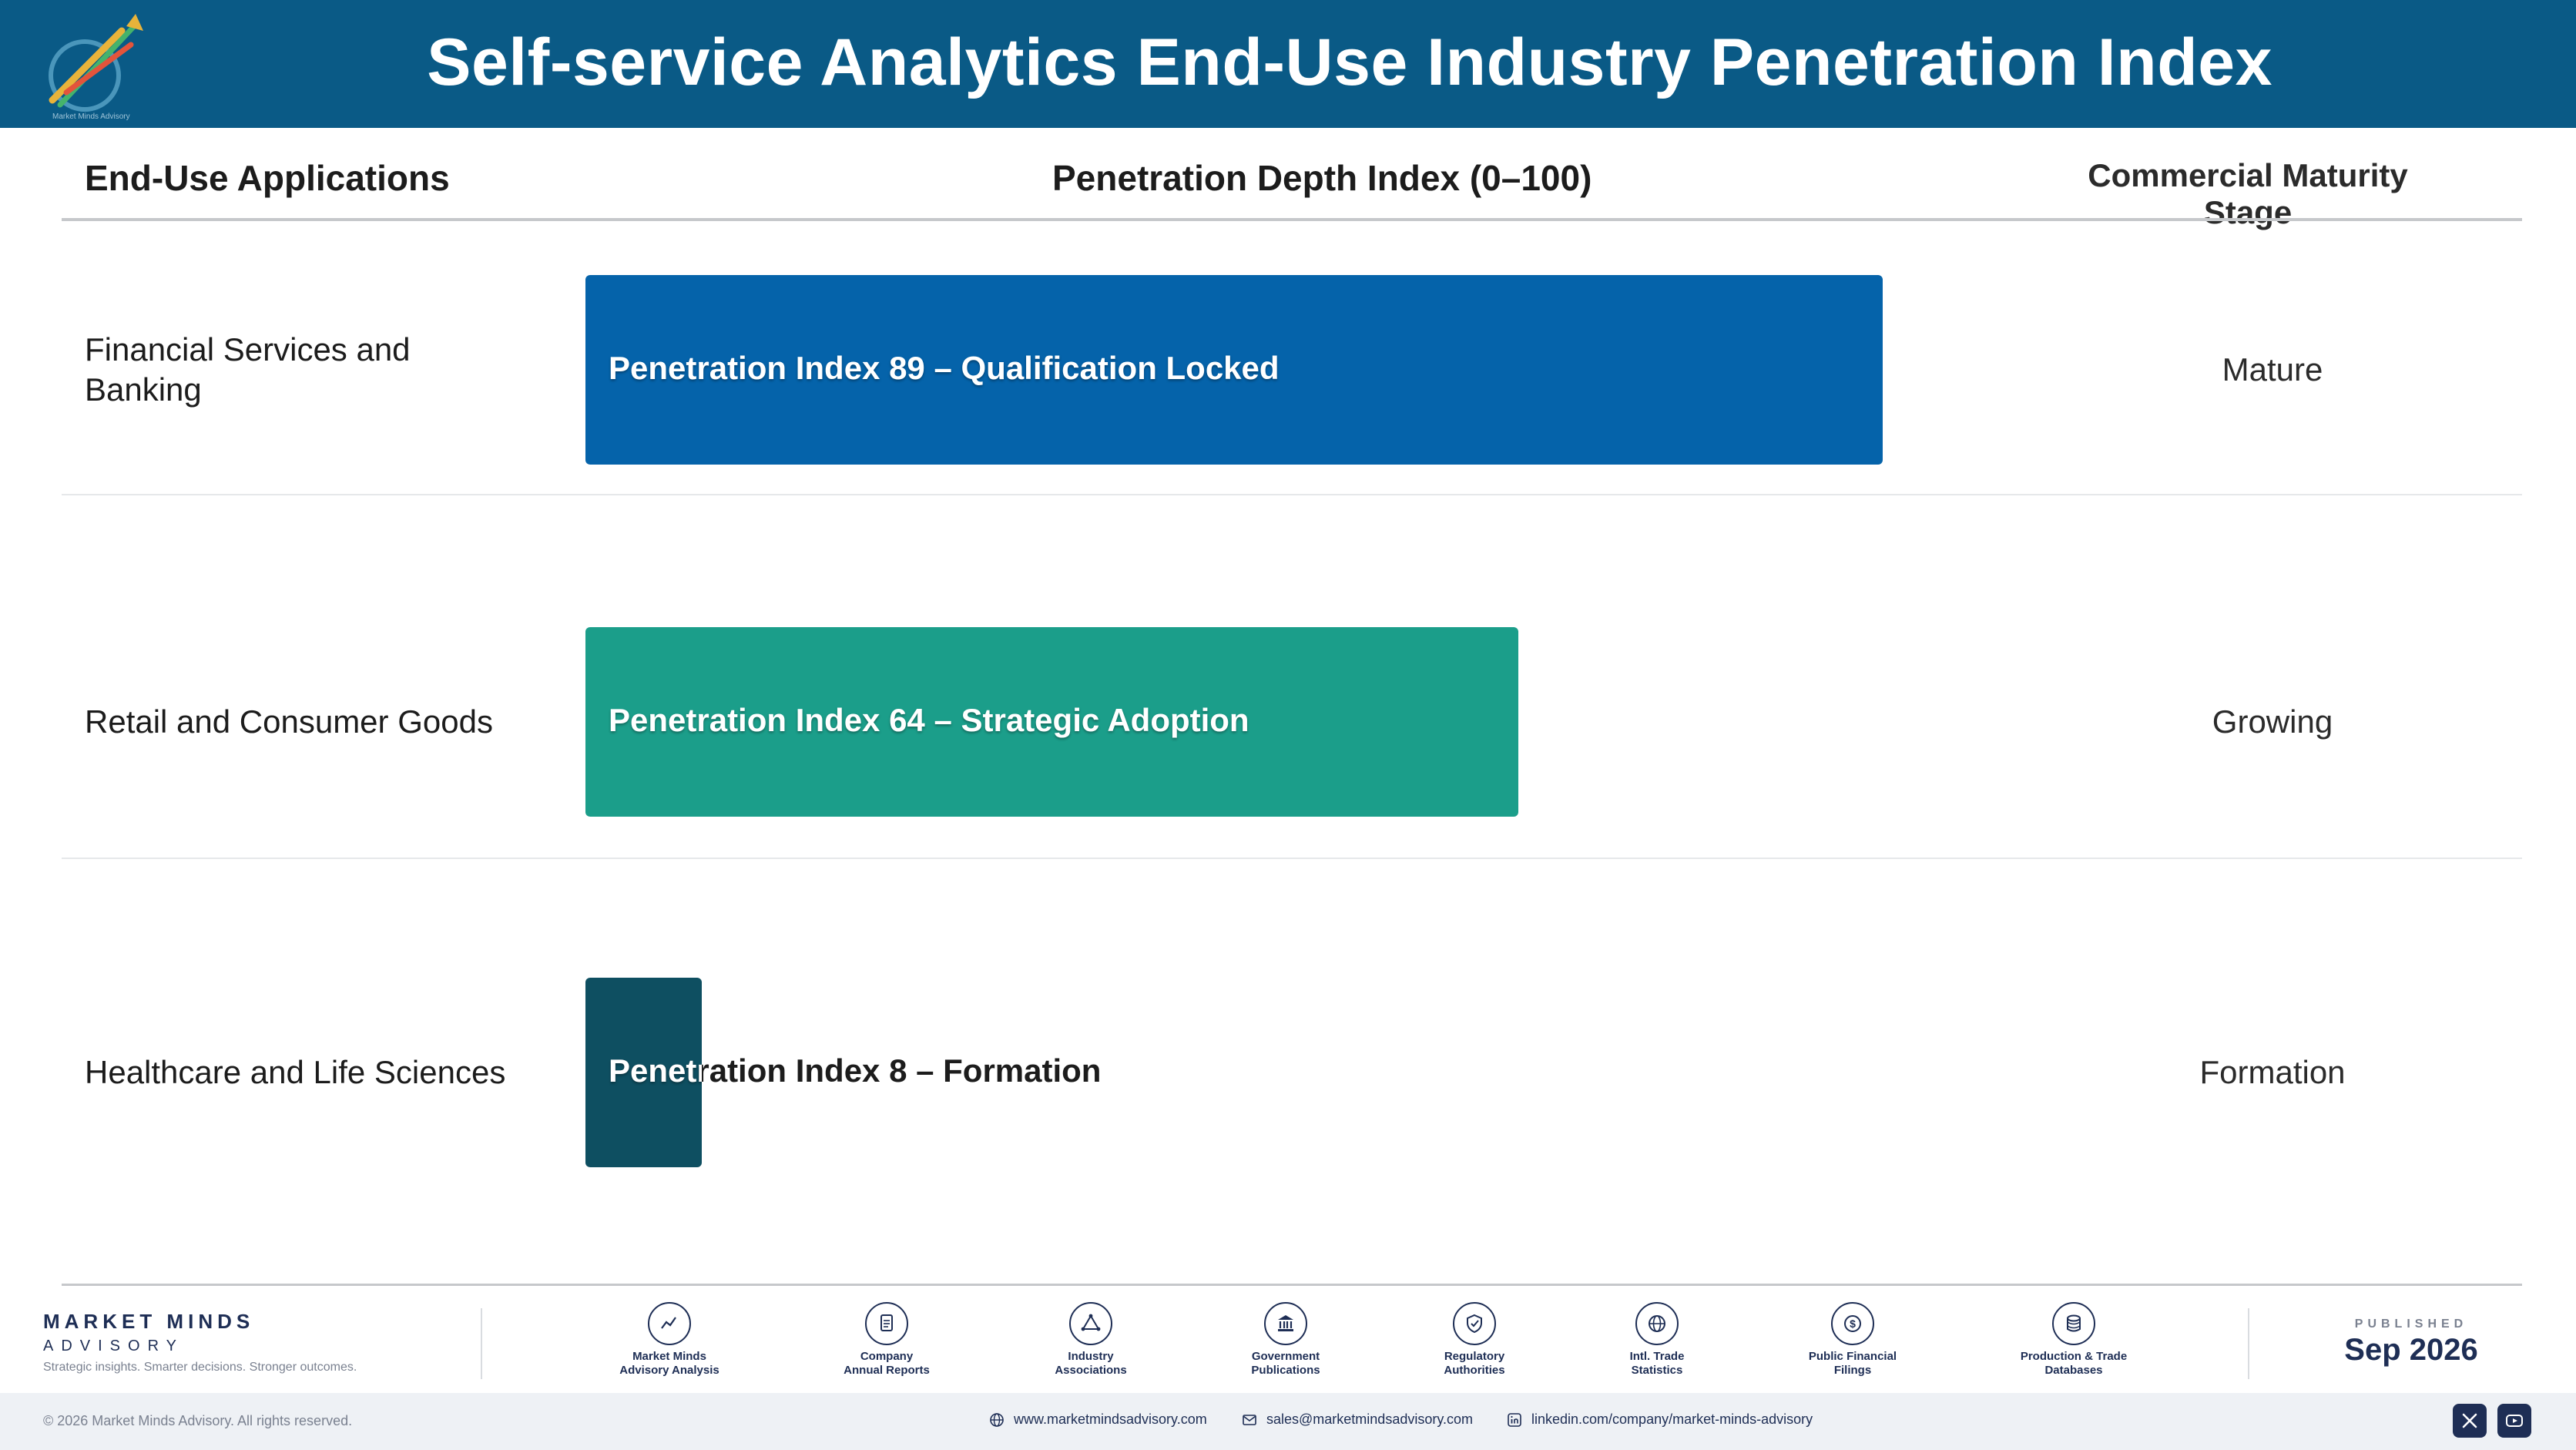 This screenshot has width=2576, height=1450. I want to click on source-item: Intl. Trade Statistics, so click(1657, 1340).